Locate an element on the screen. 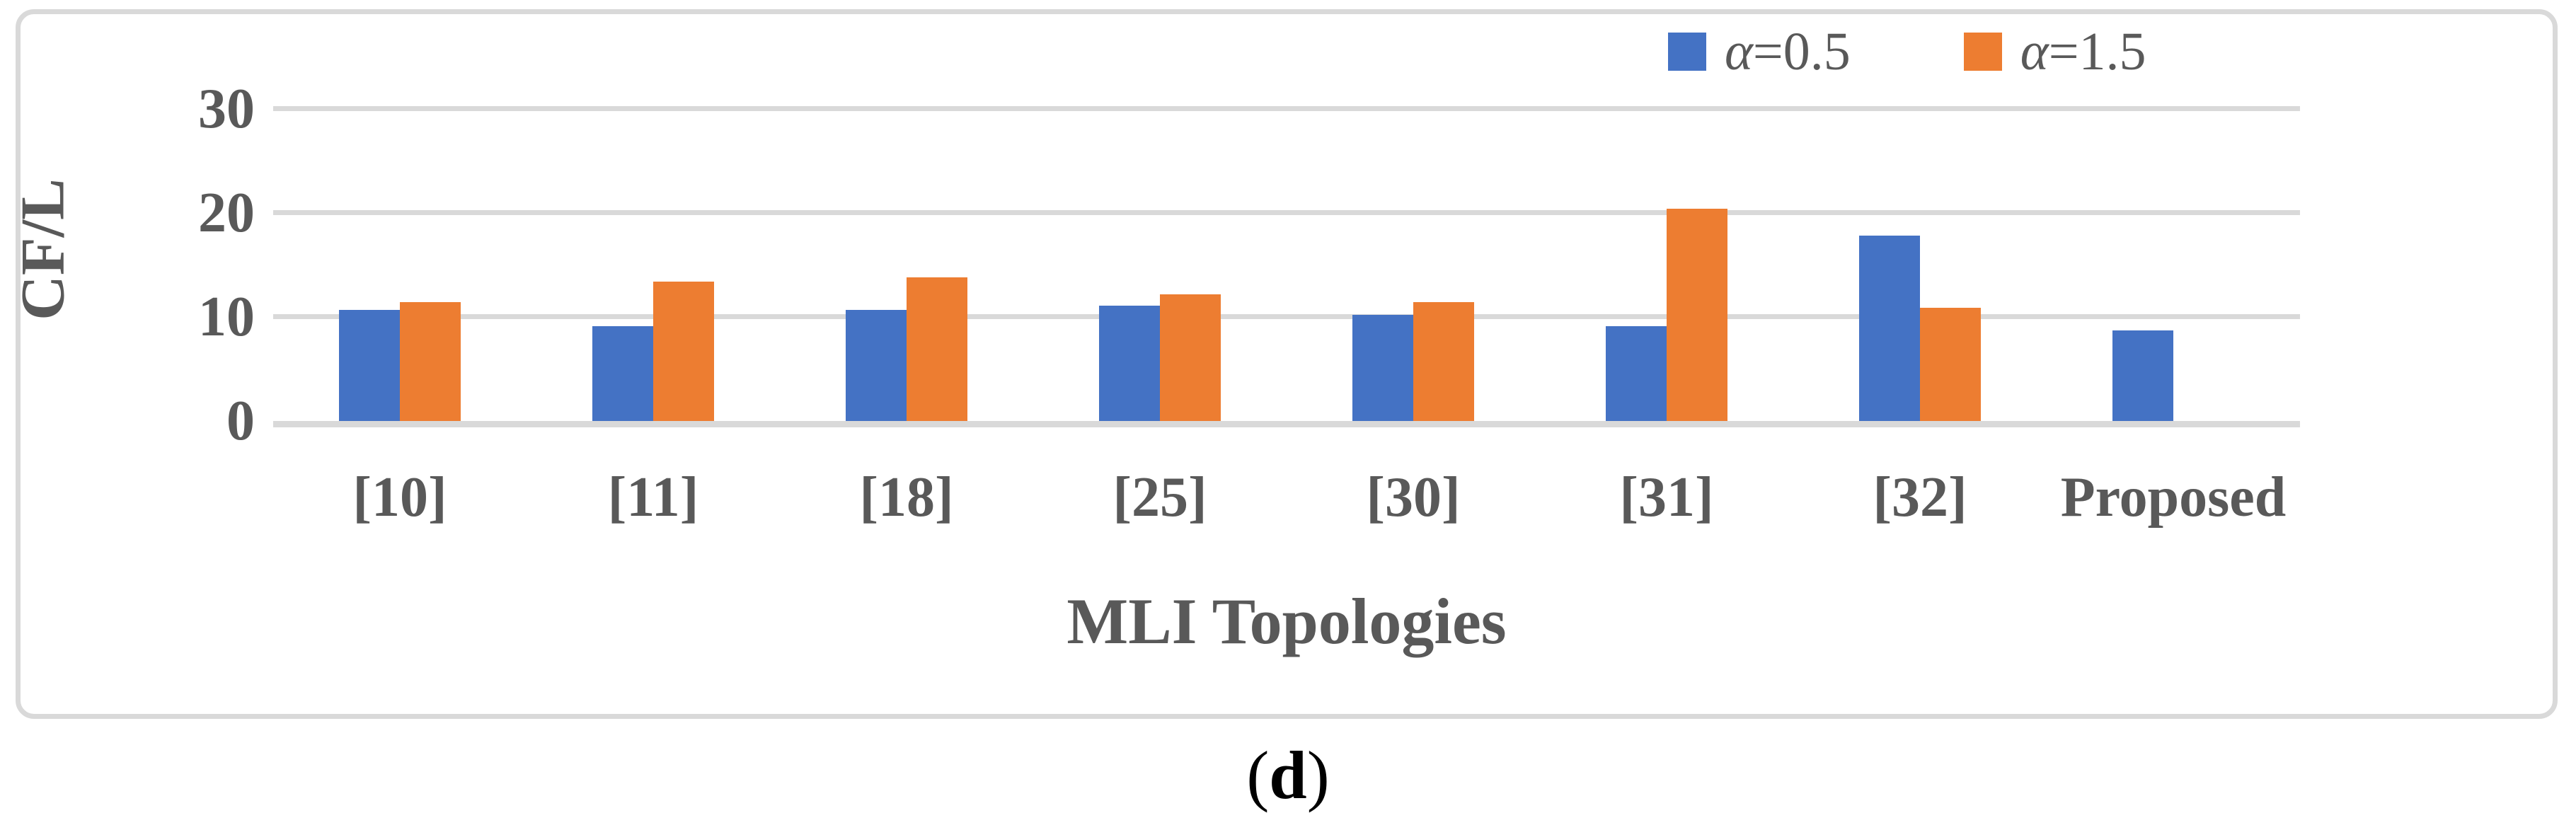 The height and width of the screenshot is (825, 2576). bar-pair-[10] is located at coordinates (400, 249).